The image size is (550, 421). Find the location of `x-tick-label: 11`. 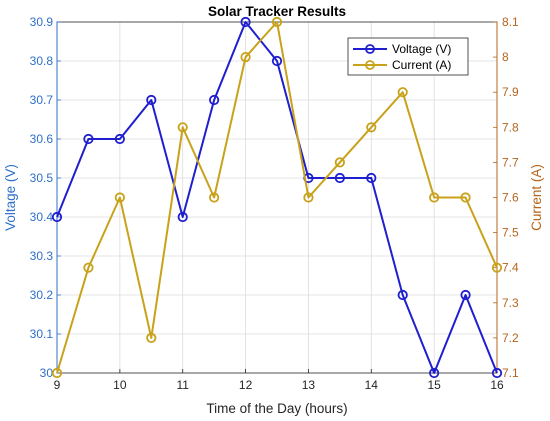

x-tick-label: 11 is located at coordinates (182, 385).